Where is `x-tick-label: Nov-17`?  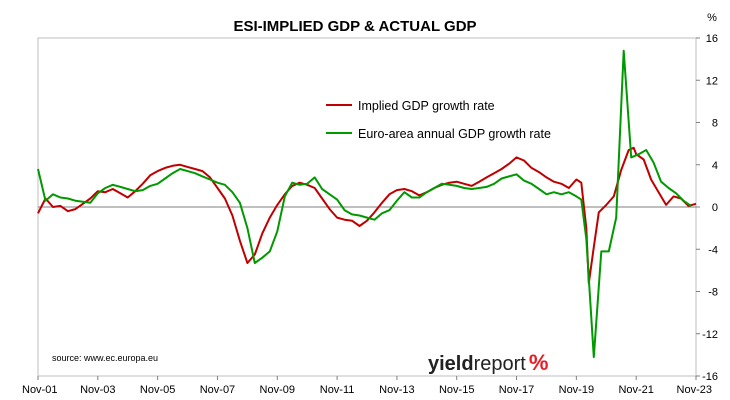
x-tick-label: Nov-17 is located at coordinates (516, 390).